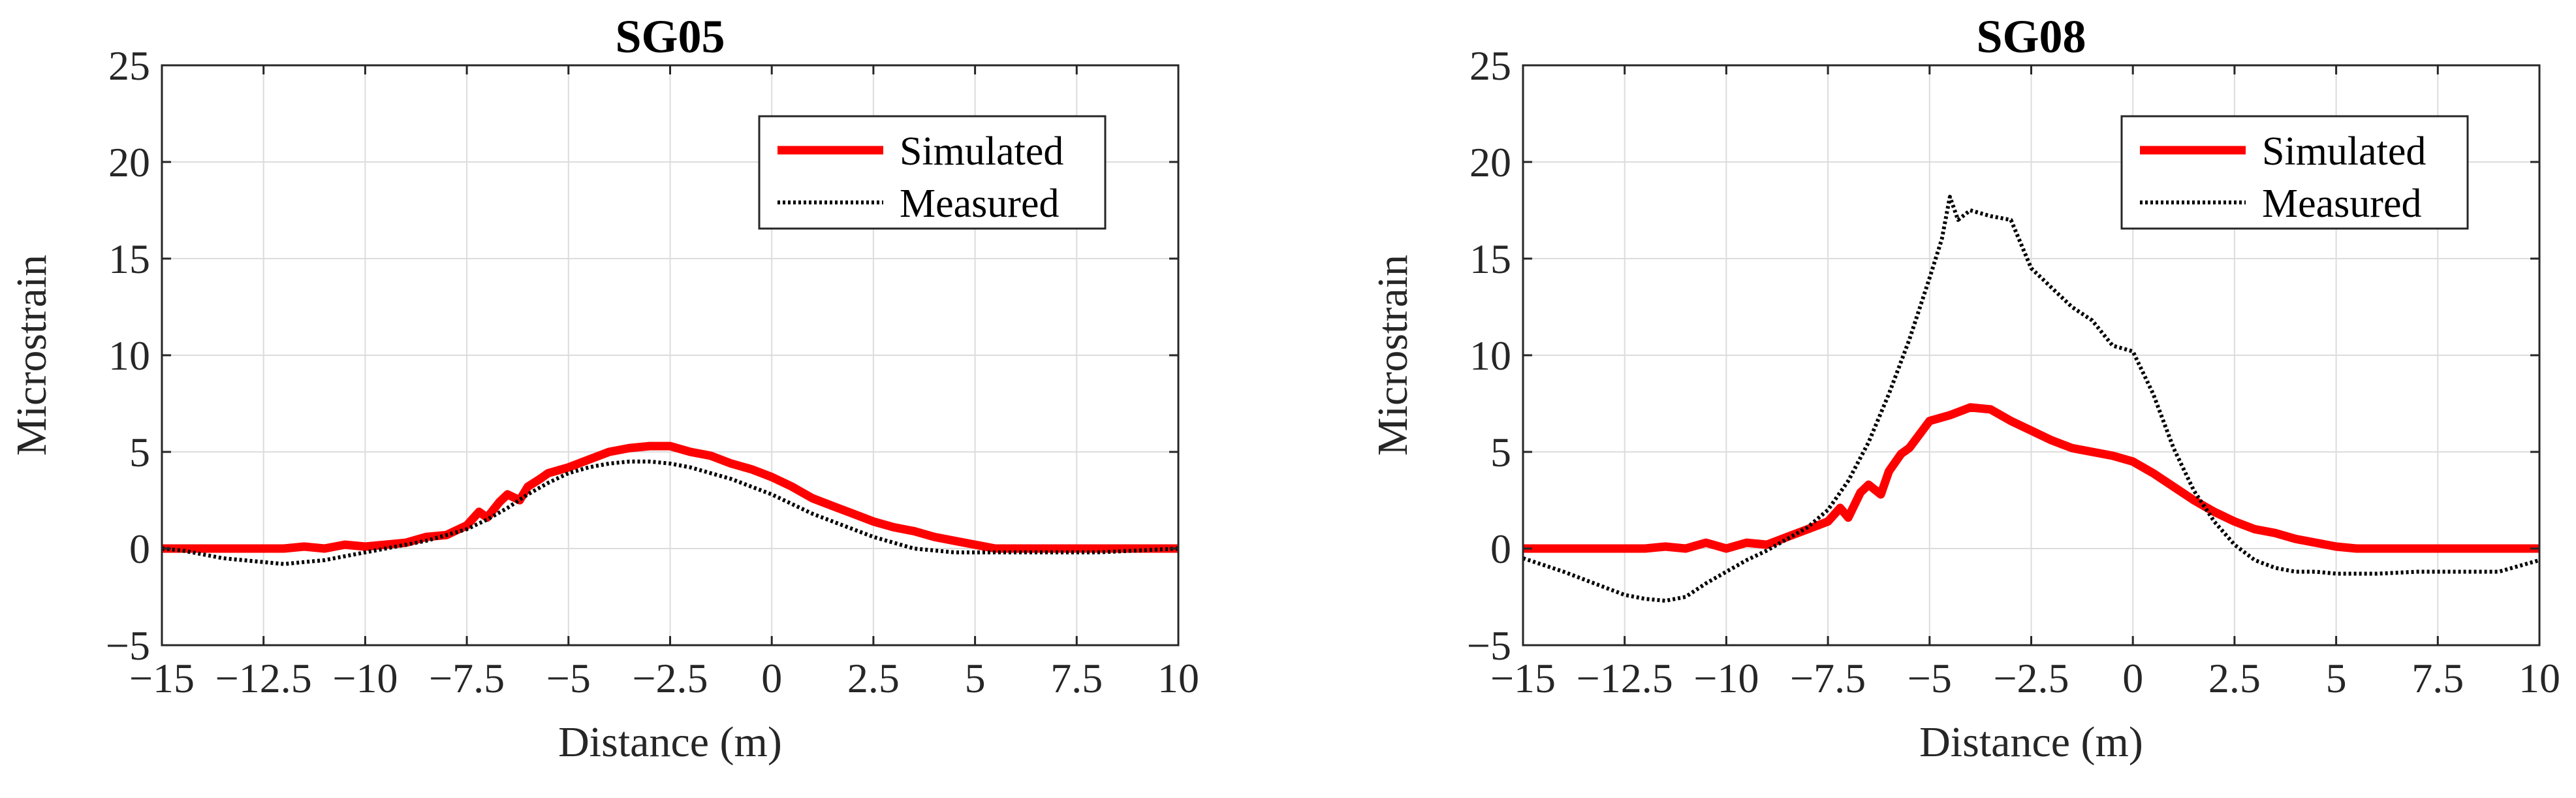 This screenshot has width=2576, height=798. Describe the element at coordinates (670, 512) in the screenshot. I see `series-line-measured` at that location.